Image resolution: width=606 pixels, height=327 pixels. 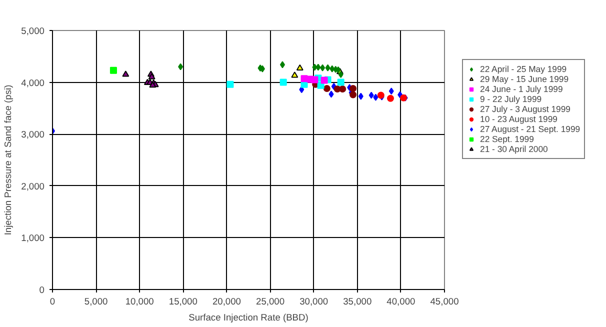 What do you see at coordinates (507, 139) in the screenshot?
I see `legend-label: 22 Sept. 1999` at bounding box center [507, 139].